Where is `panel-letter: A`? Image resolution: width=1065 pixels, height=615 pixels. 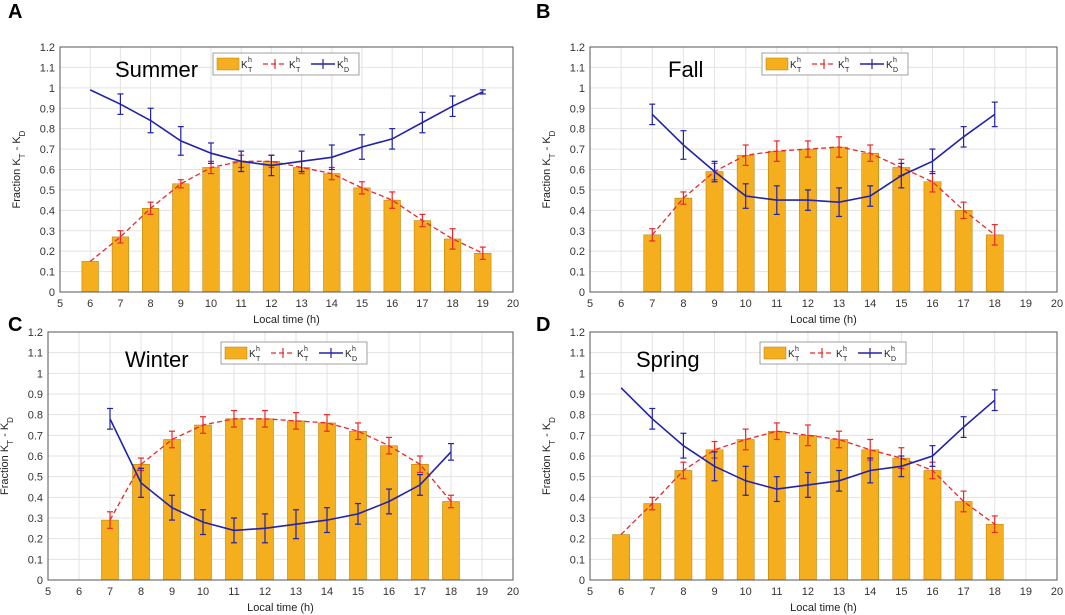 panel-letter: A is located at coordinates (15, 12).